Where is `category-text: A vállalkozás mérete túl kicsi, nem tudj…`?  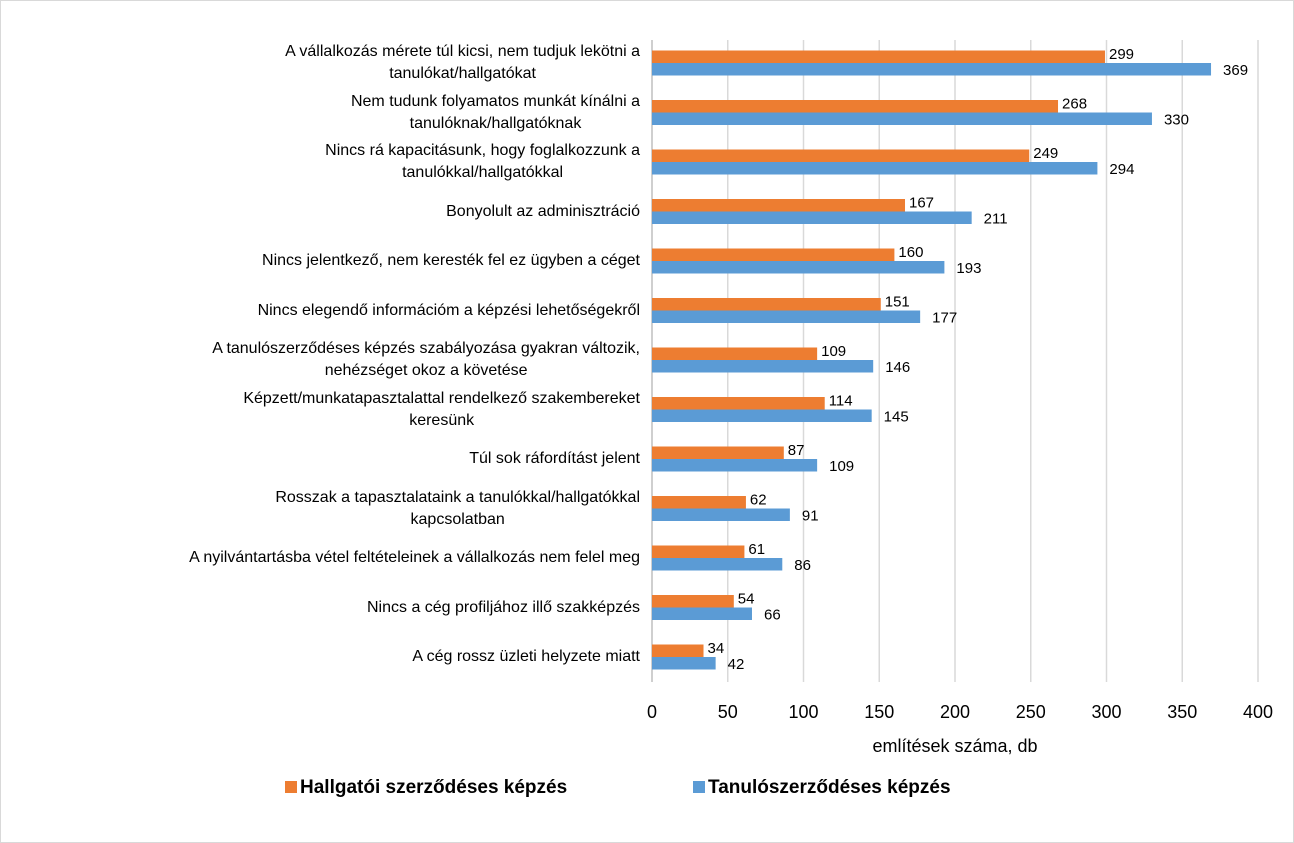
category-text: A vállalkozás mérete túl kicsi, nem tudj… is located at coordinates (462, 62).